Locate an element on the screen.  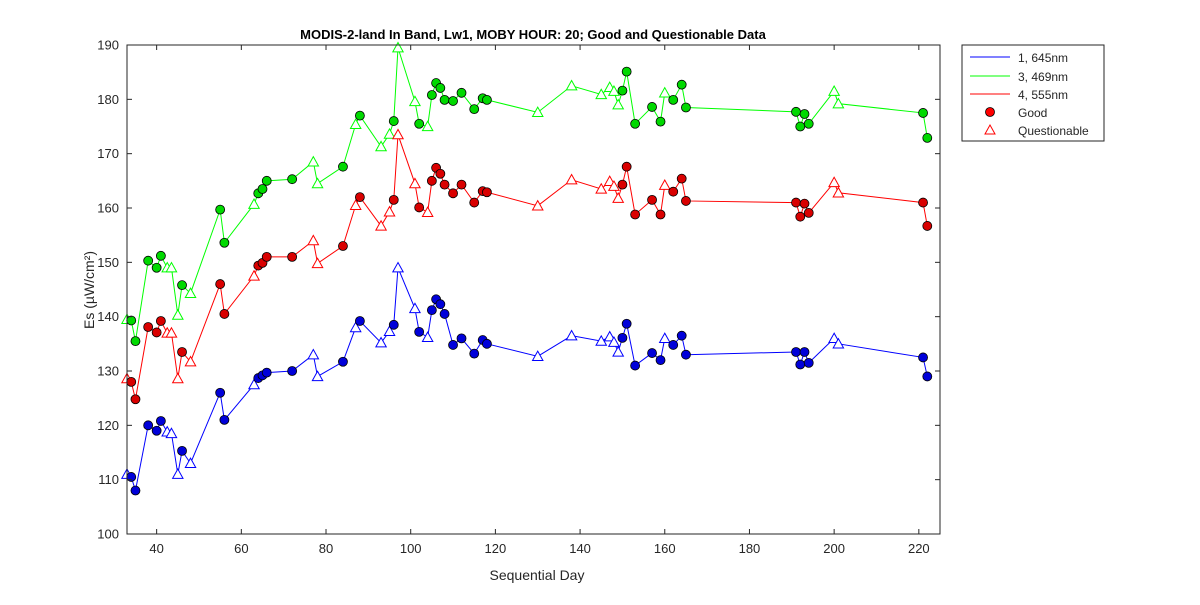
y-tick-label: 130 is located at coordinates (108, 371).